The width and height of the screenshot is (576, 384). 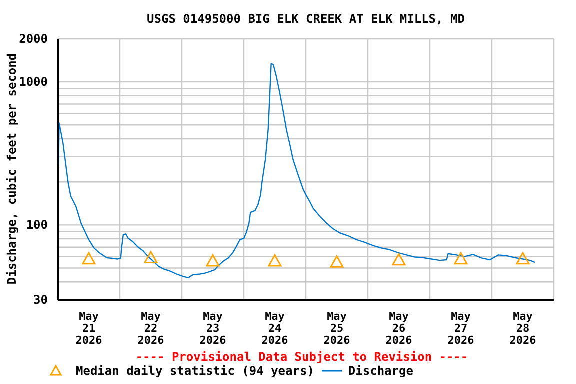 I want to click on x-tick-label: May 22 2026, so click(x=151, y=328).